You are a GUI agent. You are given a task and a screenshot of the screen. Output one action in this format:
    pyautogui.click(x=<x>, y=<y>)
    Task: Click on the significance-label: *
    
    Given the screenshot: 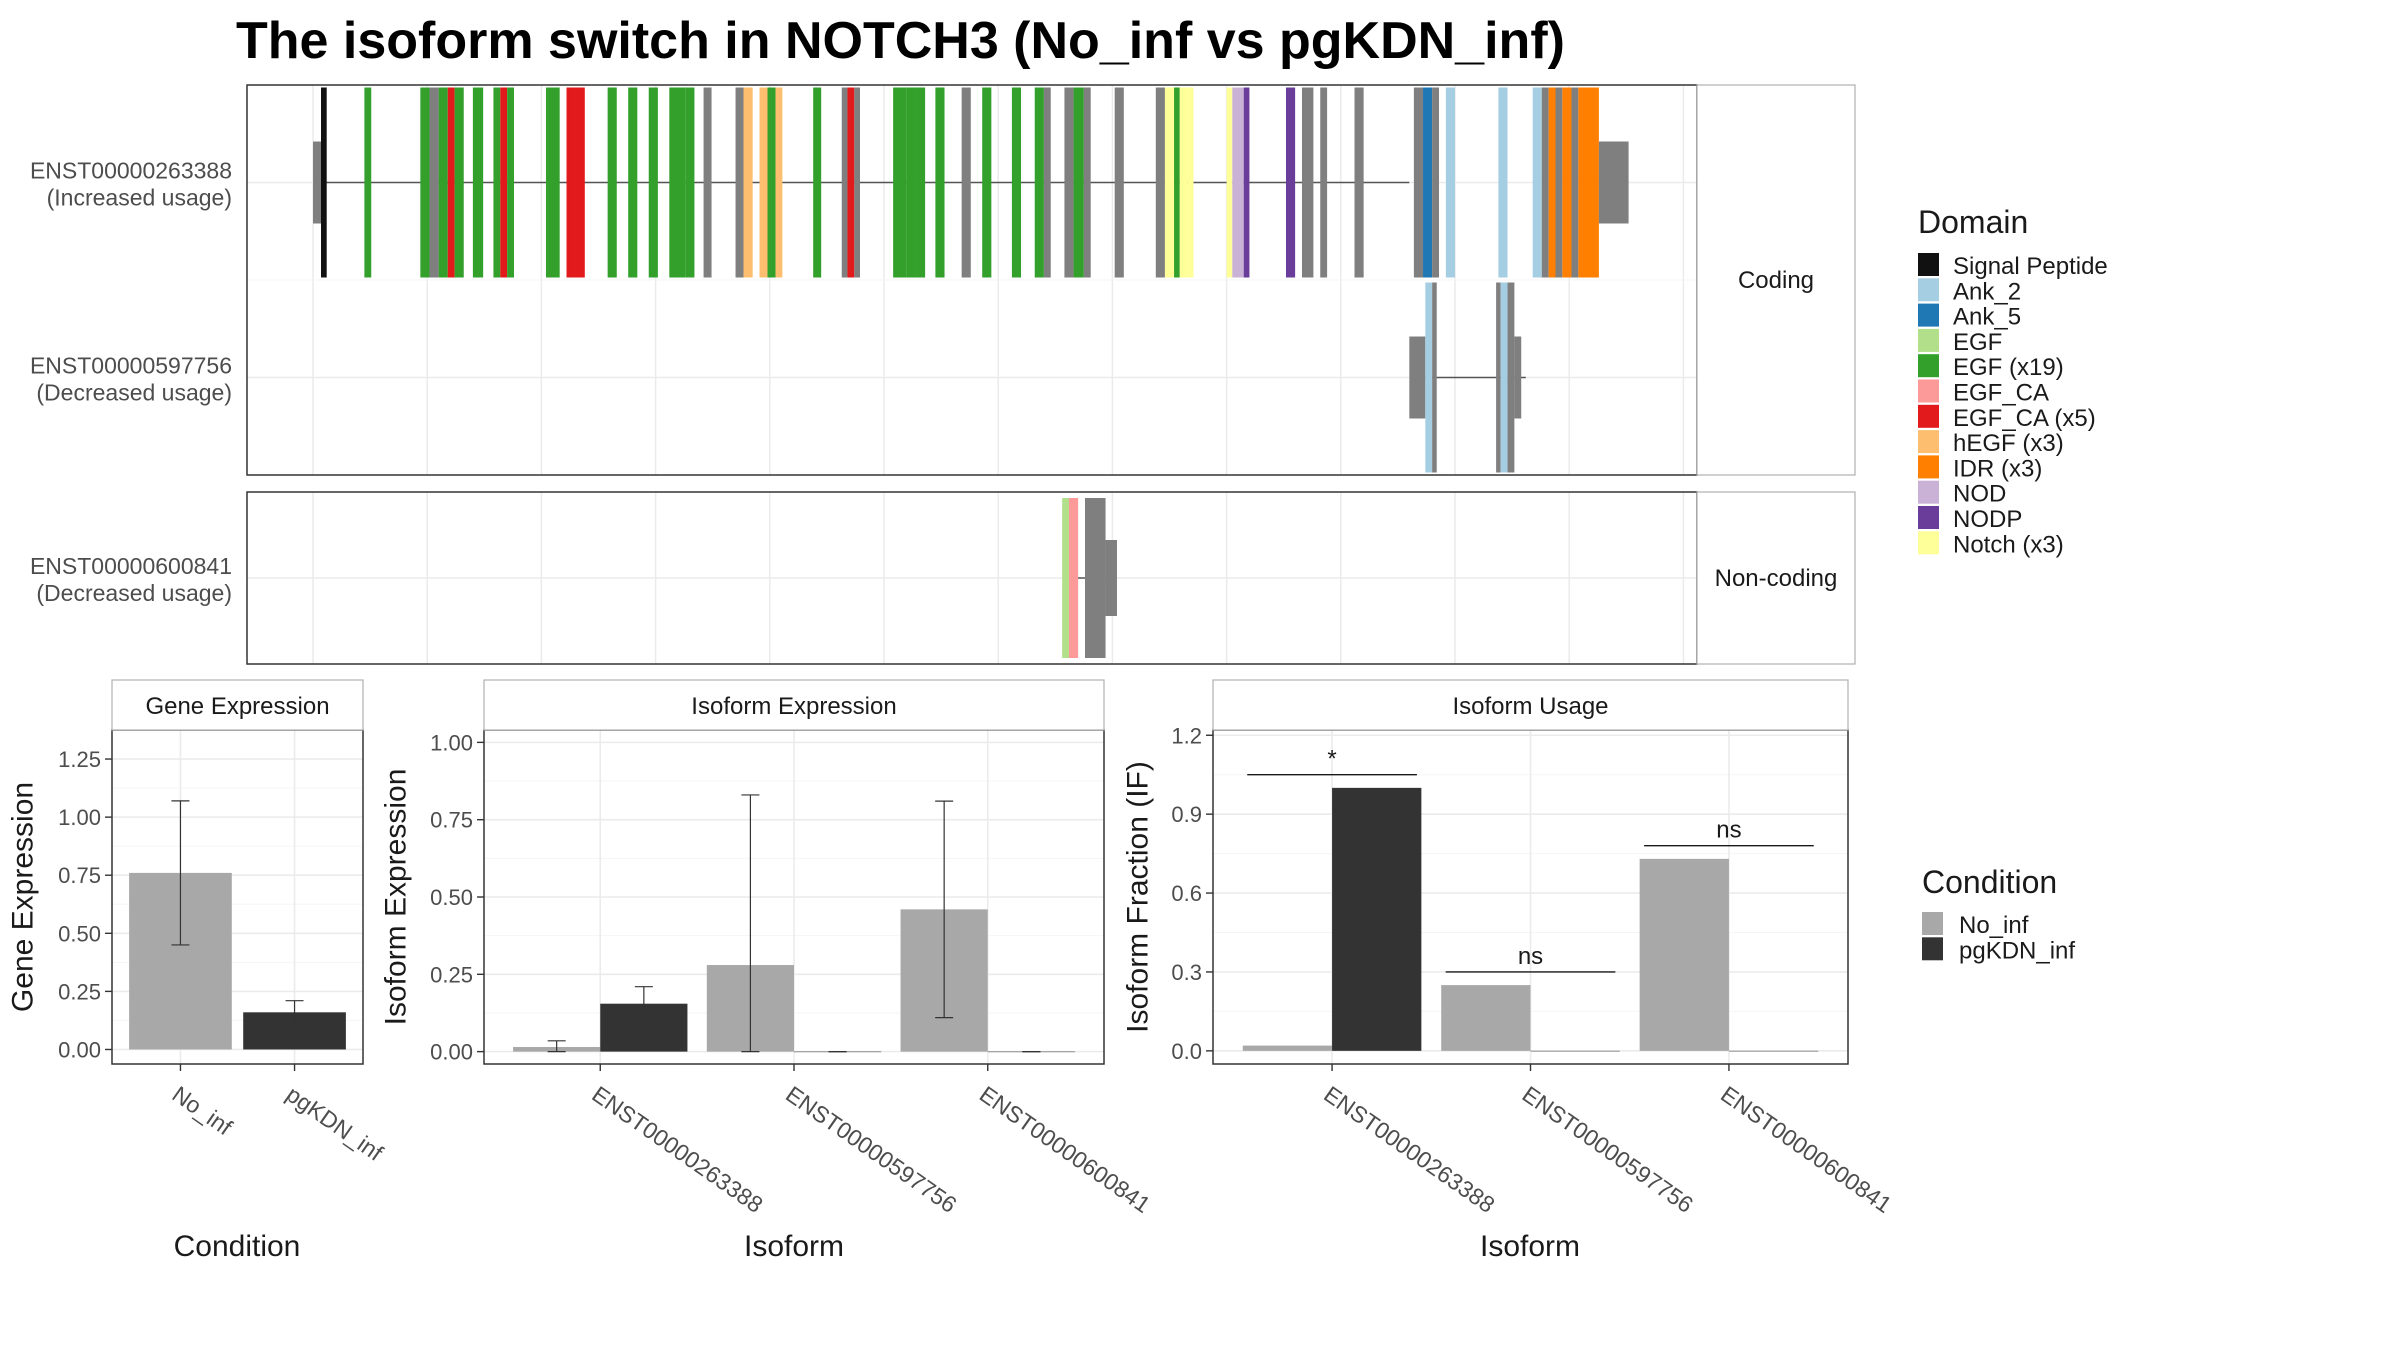 What is the action you would take?
    pyautogui.click(x=1331, y=759)
    